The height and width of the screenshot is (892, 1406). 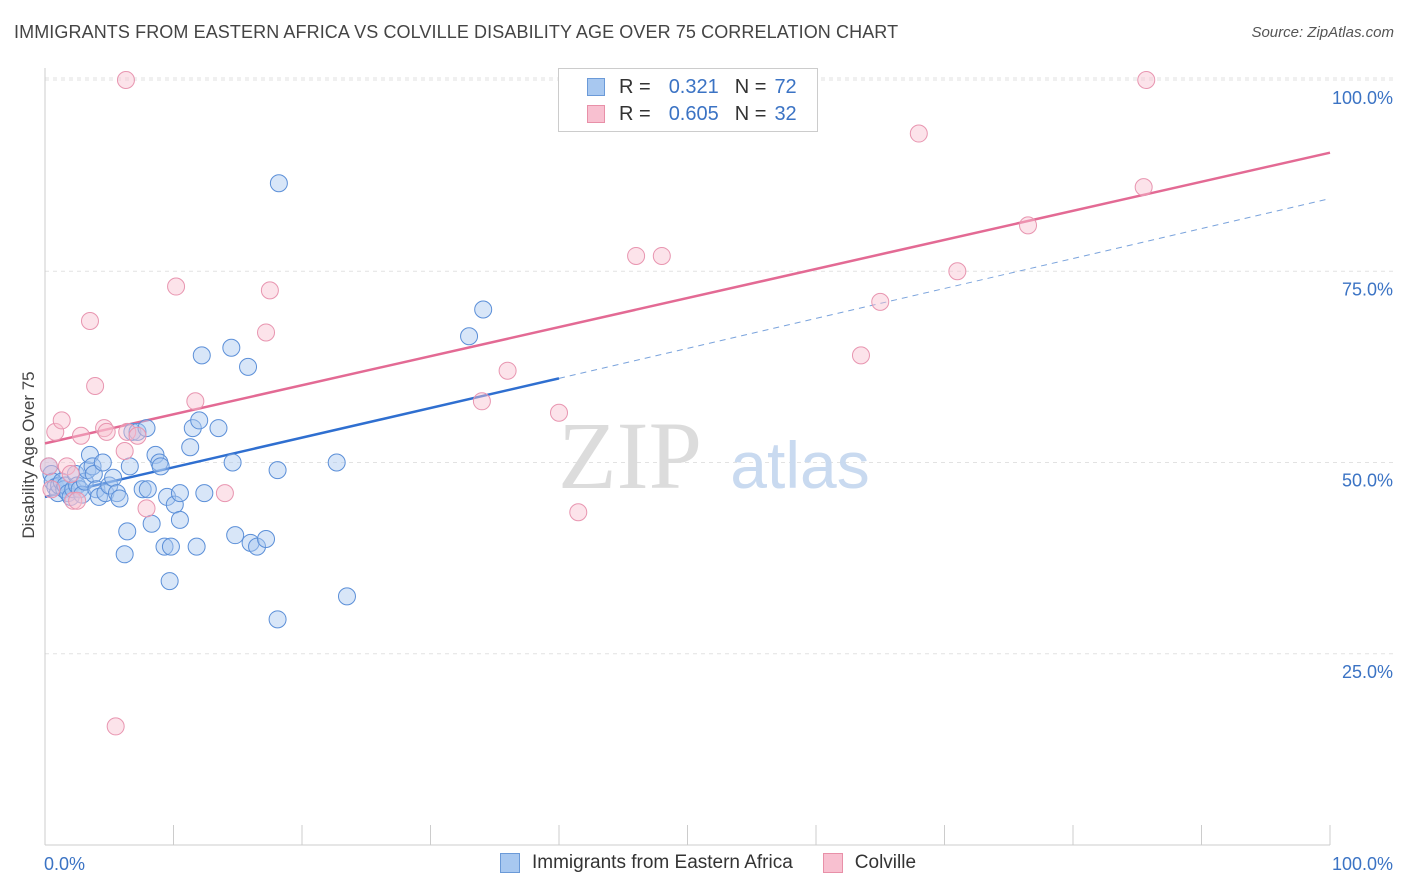 I want to click on series-legend: Immigrants from Eastern Africa Colville, so click(x=723, y=863).